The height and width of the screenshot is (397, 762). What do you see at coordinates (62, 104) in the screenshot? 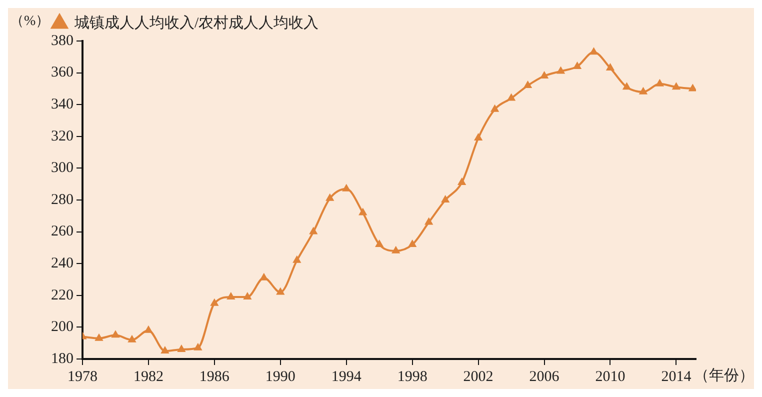
I see `y-tick-label: 340` at bounding box center [62, 104].